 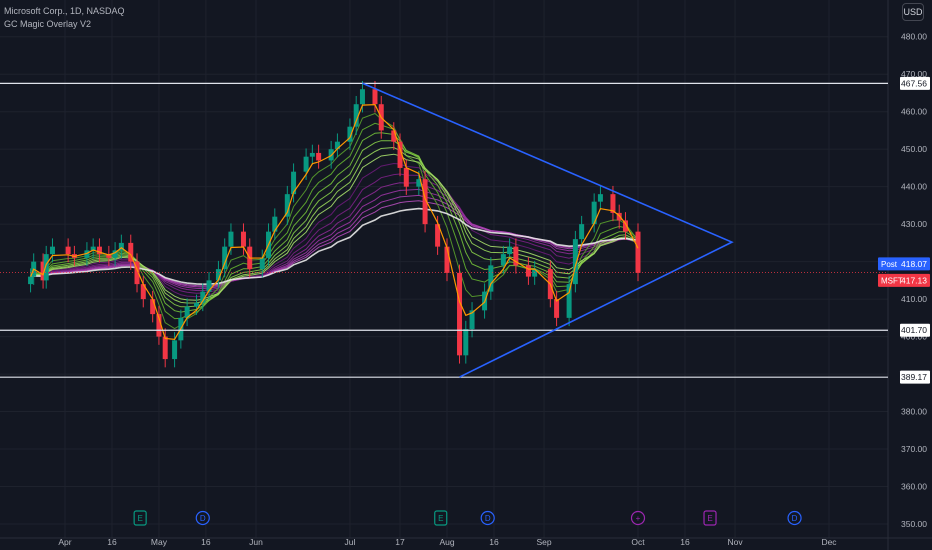 What do you see at coordinates (467, 518) in the screenshot?
I see `event-markers: E D E D + E D` at bounding box center [467, 518].